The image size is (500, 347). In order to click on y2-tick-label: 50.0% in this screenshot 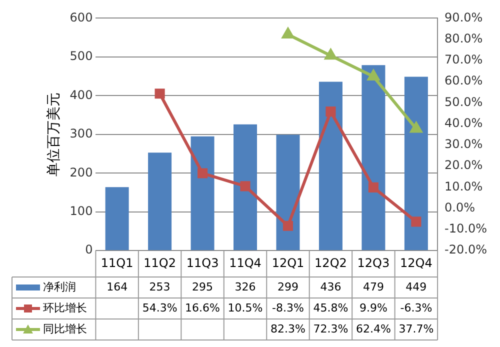, I will do `click(463, 101)`.